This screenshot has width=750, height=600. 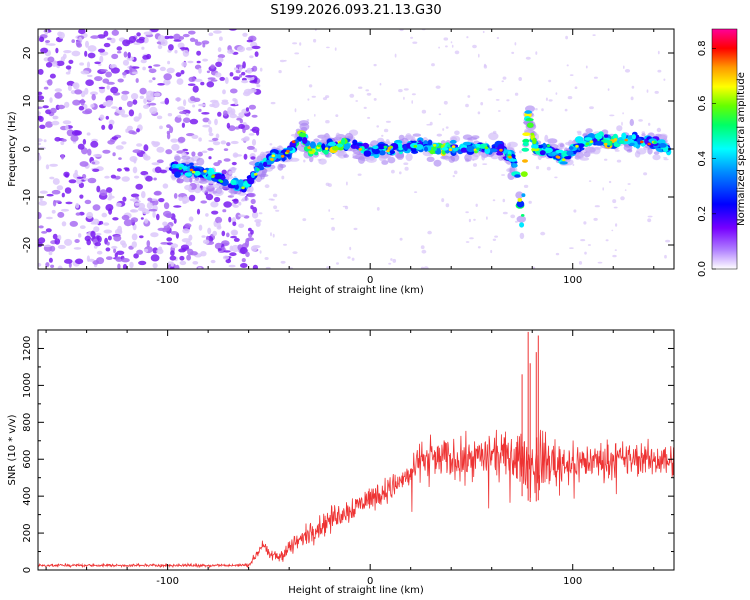 I want to click on y-tick-label: 400, so click(x=27, y=496).